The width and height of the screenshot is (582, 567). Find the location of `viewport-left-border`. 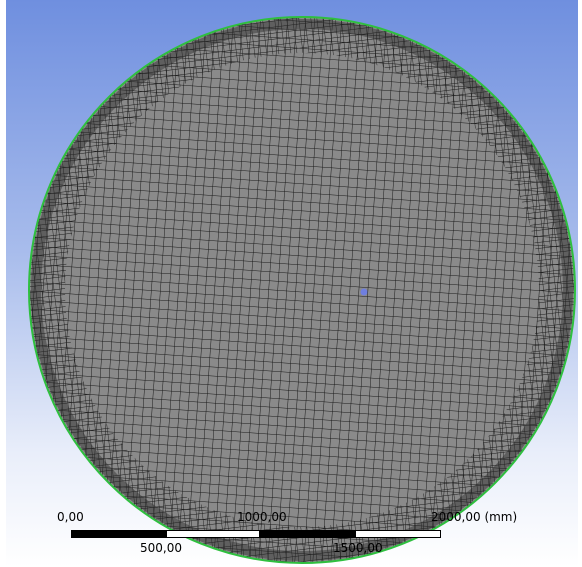

viewport-left-border is located at coordinates (3, 283).